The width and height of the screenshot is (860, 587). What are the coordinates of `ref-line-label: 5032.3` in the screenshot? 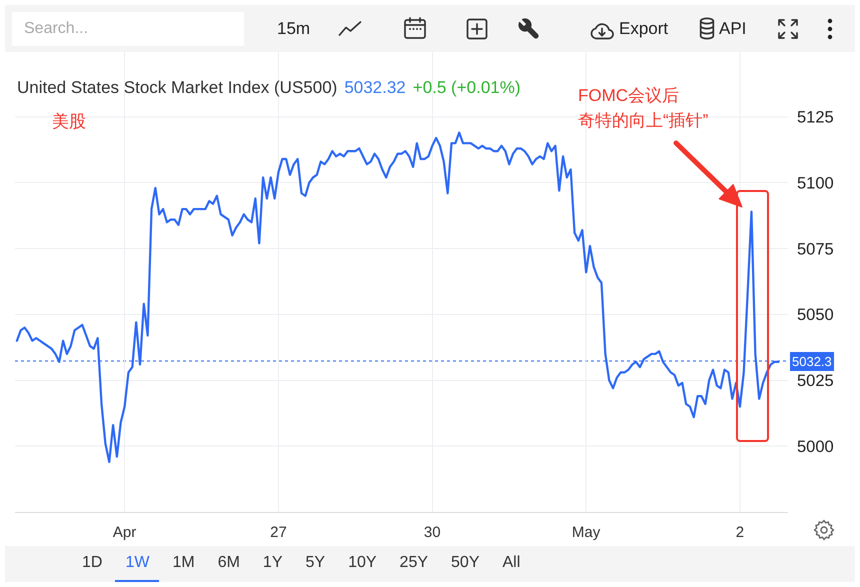 It's located at (812, 361).